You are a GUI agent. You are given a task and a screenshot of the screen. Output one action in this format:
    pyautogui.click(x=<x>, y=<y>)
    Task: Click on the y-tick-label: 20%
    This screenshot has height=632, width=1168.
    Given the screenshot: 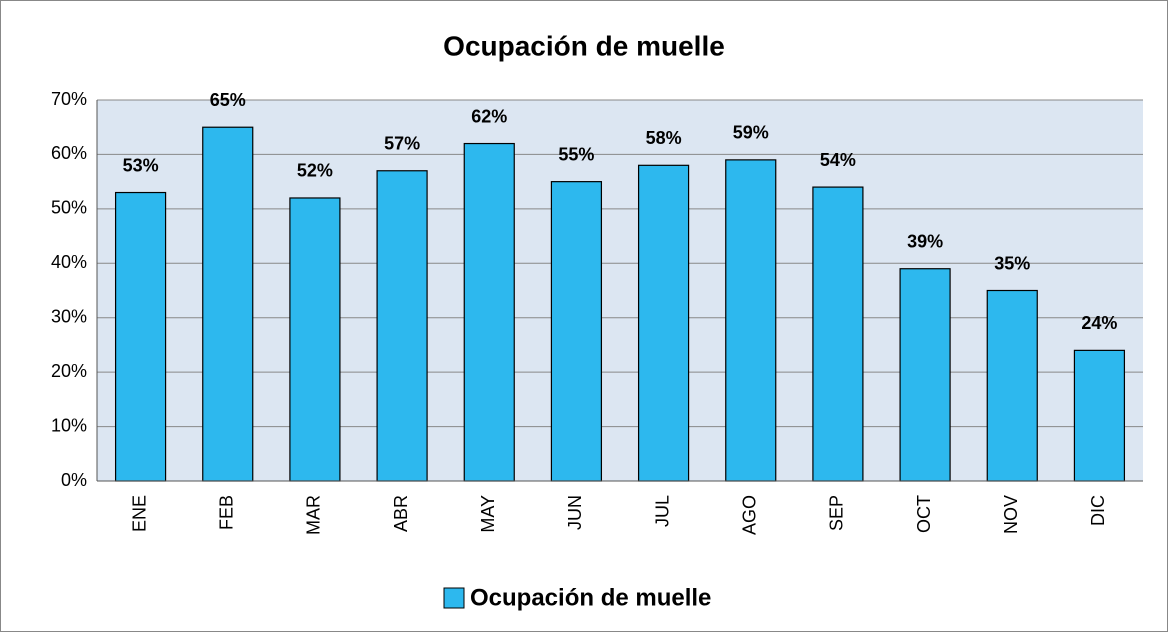 What is the action you would take?
    pyautogui.click(x=69, y=371)
    